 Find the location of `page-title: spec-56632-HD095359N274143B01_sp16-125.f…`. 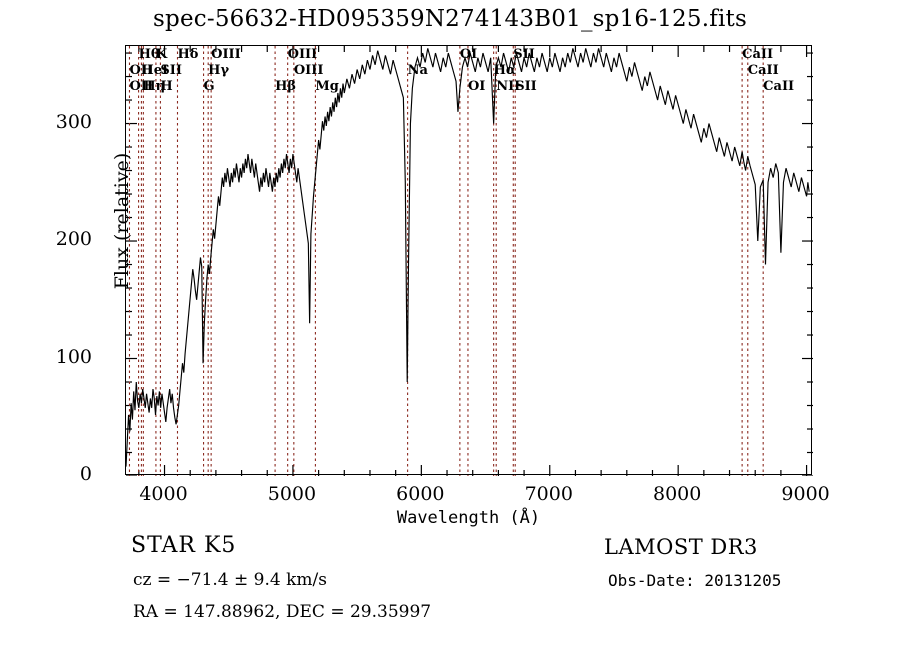

page-title: spec-56632-HD095359N274143B01_sp16-125.f… is located at coordinates (450, 19).